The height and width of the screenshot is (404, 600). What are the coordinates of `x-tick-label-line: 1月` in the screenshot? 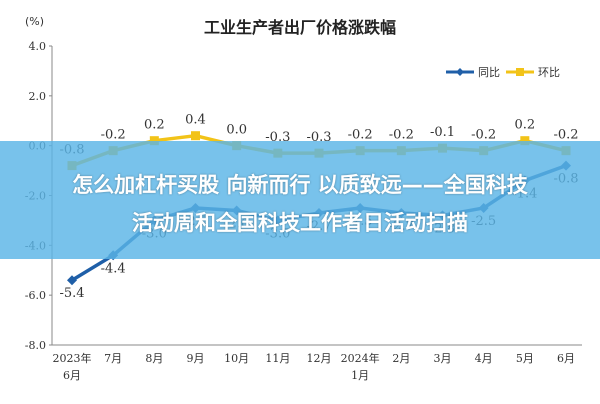 It's located at (360, 375).